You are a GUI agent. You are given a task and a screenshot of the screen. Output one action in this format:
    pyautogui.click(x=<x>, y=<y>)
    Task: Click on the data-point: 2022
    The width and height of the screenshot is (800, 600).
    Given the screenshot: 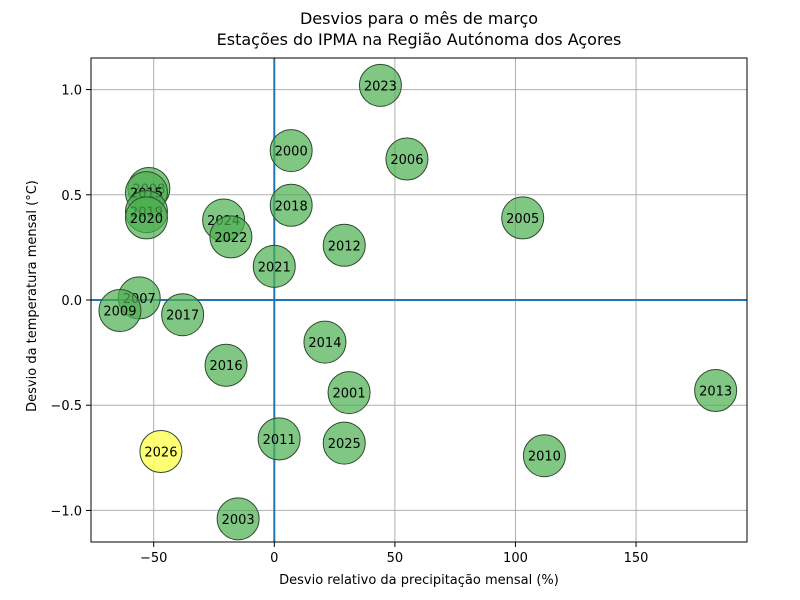 What is the action you would take?
    pyautogui.click(x=231, y=237)
    